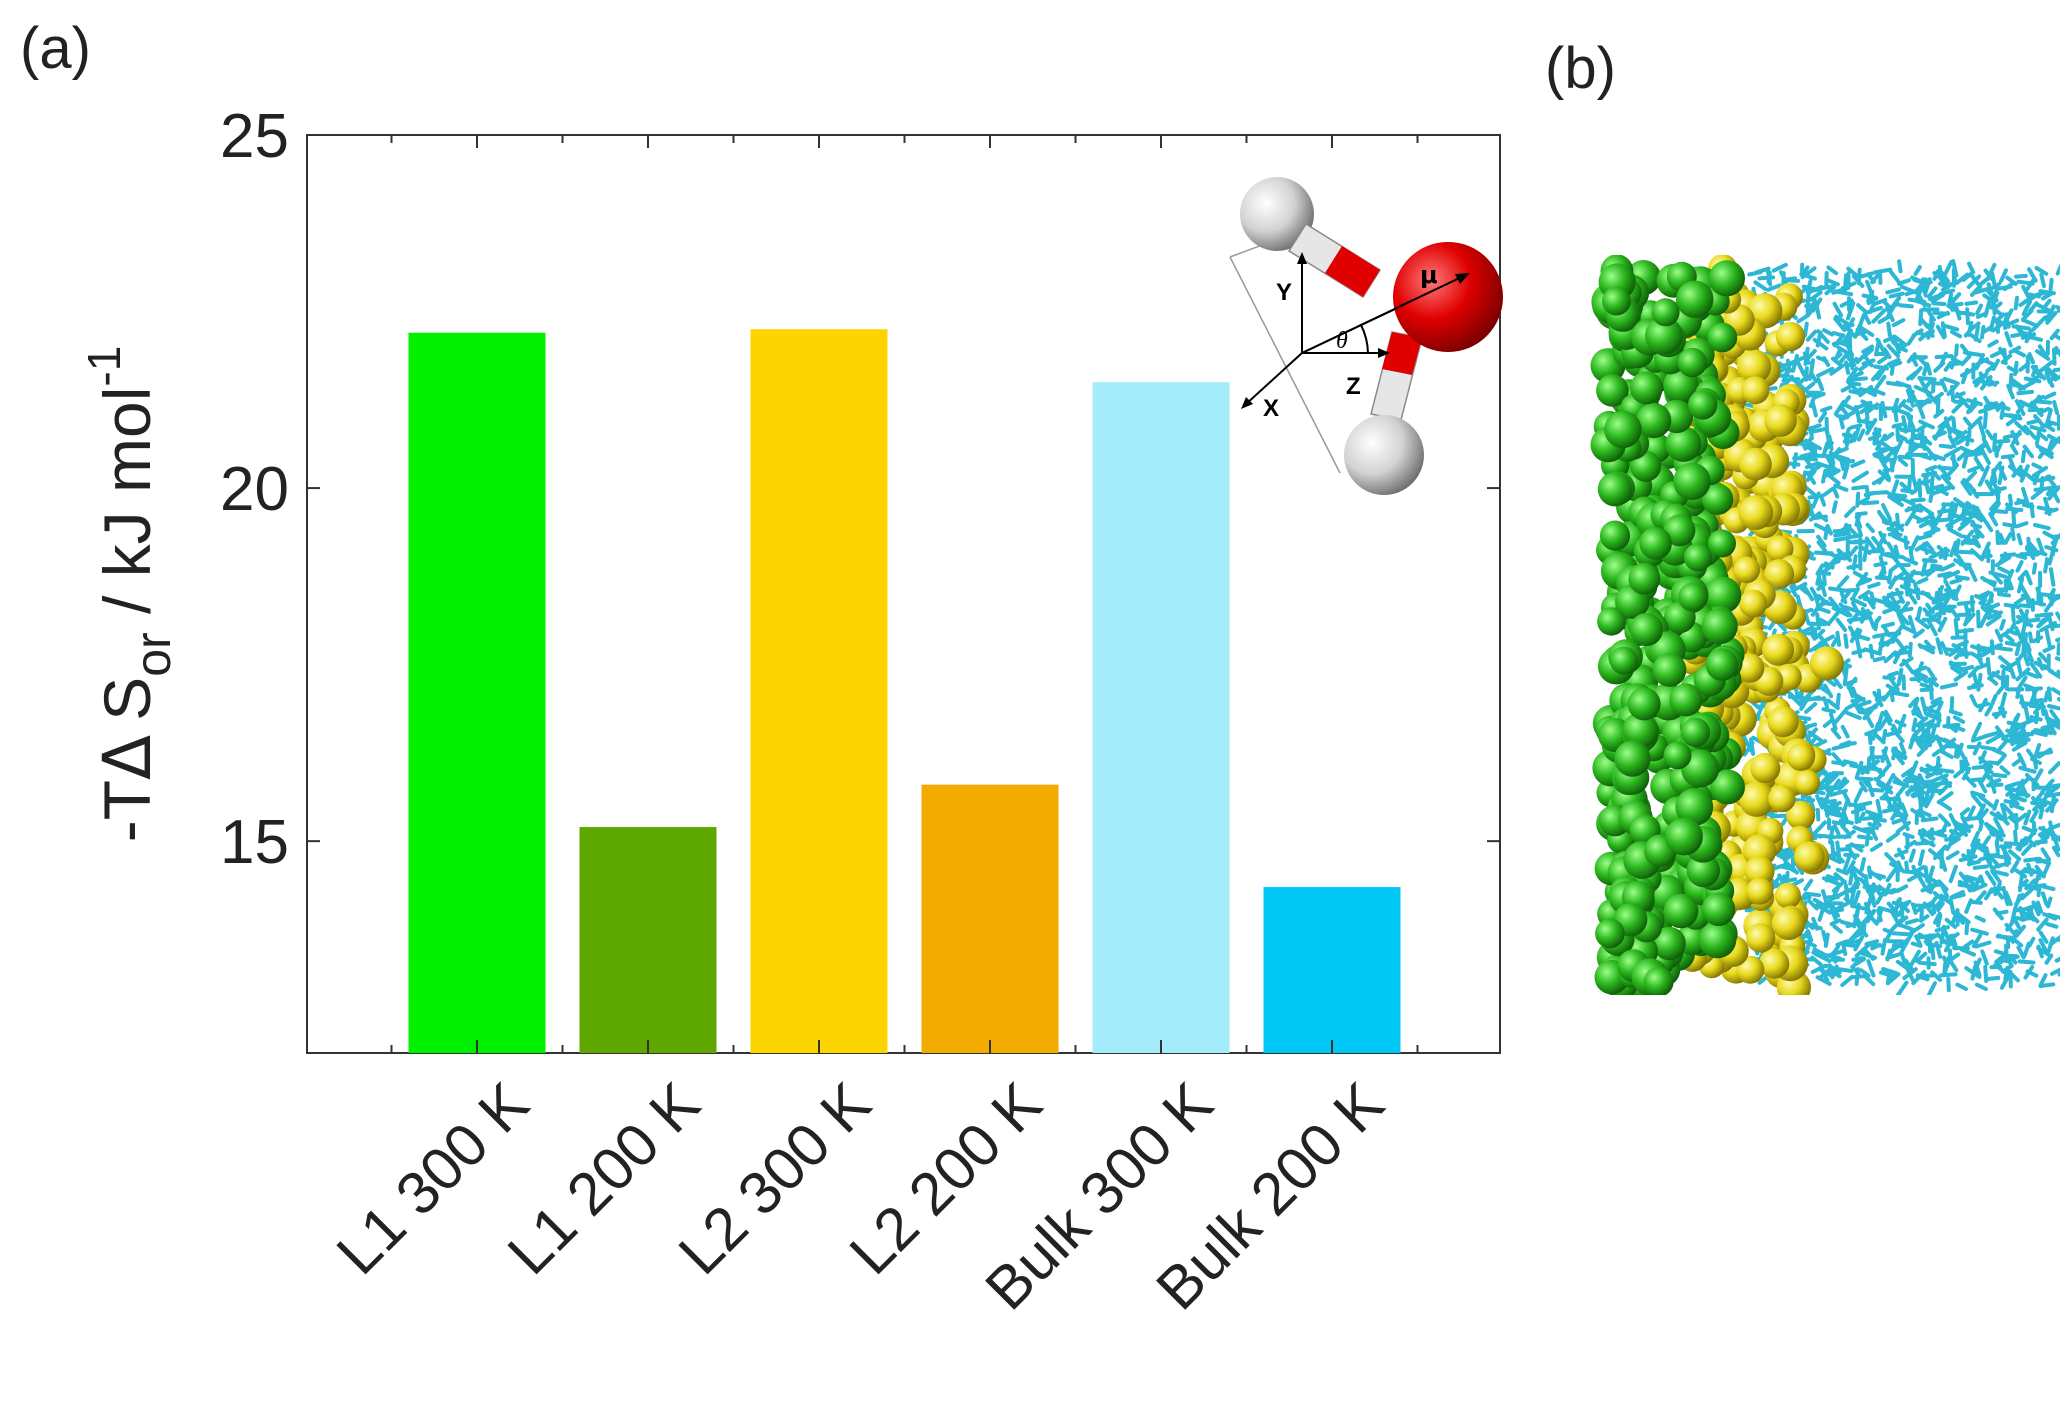 The height and width of the screenshot is (1417, 2067). I want to click on ylabel-subscript: or, so click(153, 654).